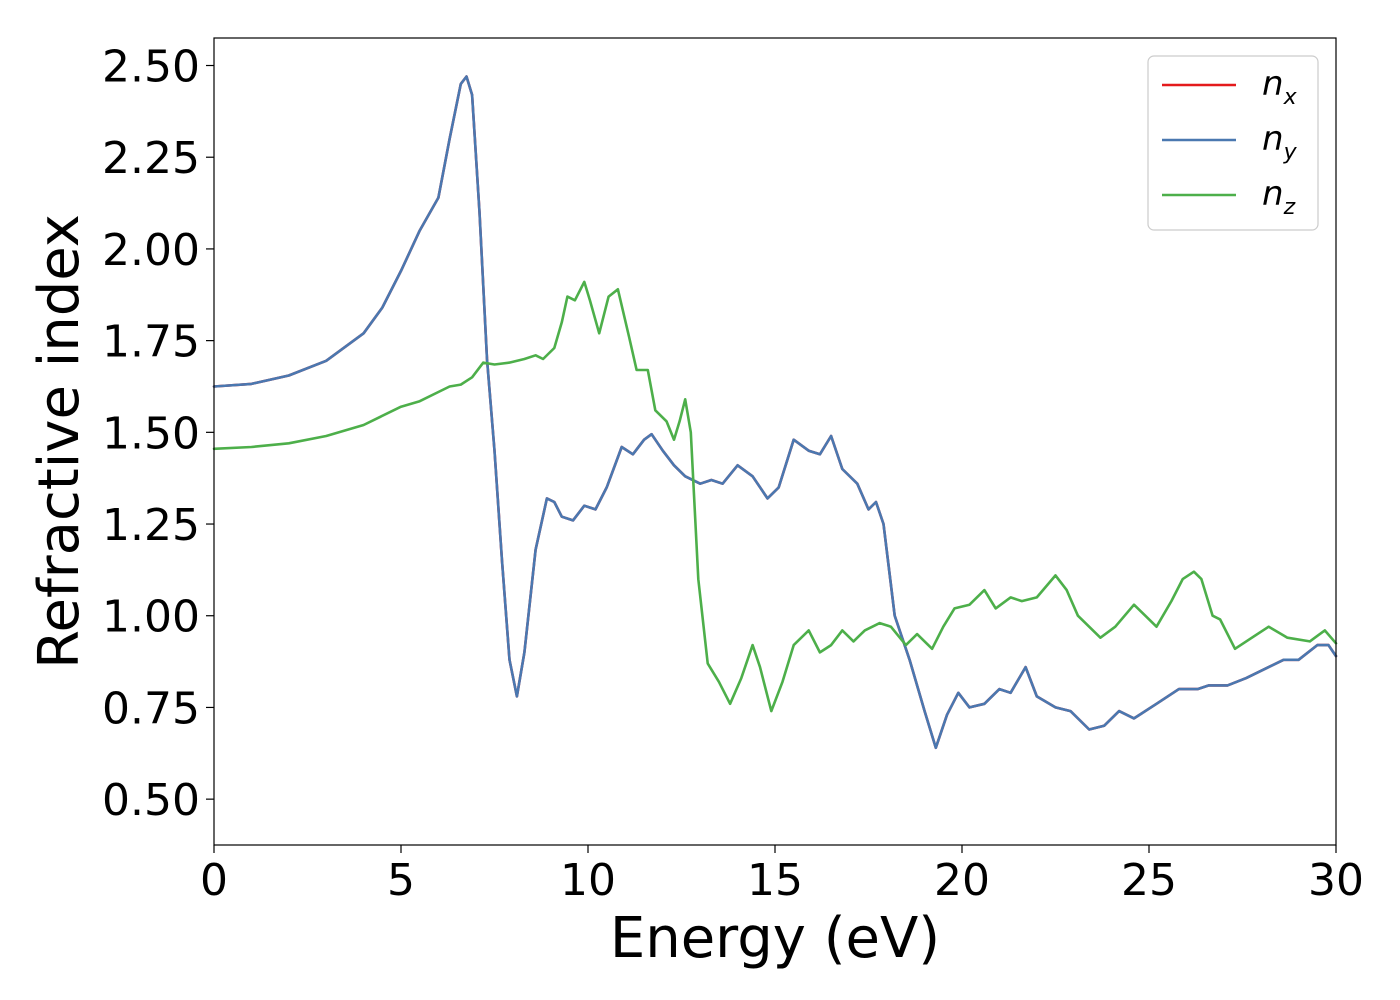 The image size is (1400, 1000). Describe the element at coordinates (151, 433) in the screenshot. I see `y-tick-label: 1.50` at that location.